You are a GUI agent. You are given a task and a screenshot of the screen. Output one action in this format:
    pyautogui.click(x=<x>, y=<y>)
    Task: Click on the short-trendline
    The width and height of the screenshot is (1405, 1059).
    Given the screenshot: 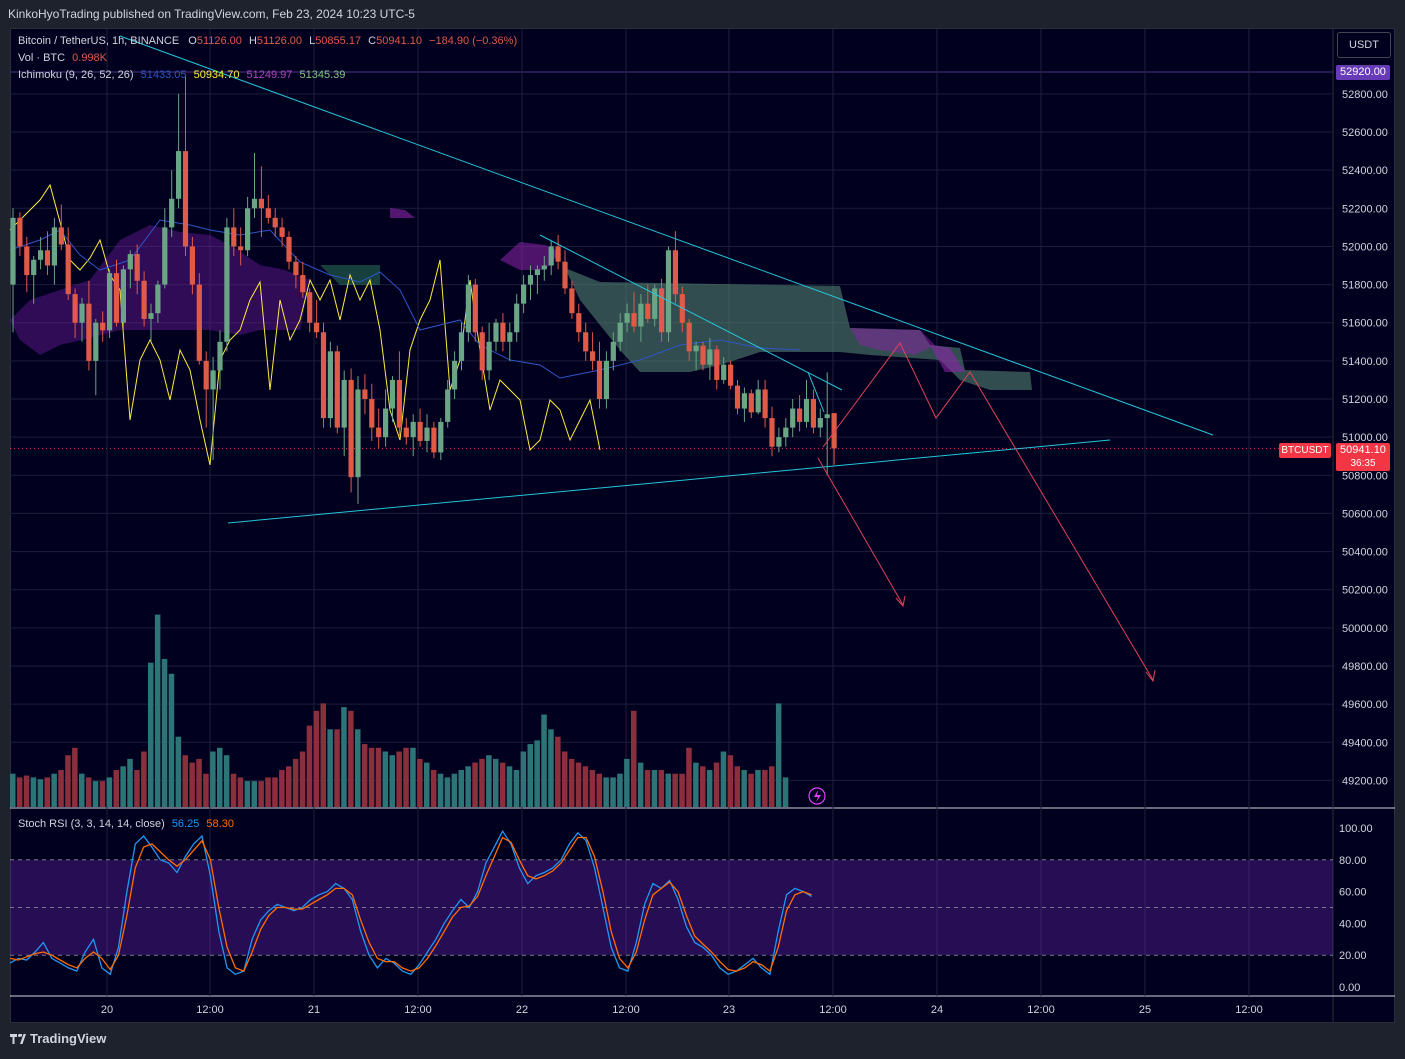 What is the action you would take?
    pyautogui.click(x=816, y=392)
    